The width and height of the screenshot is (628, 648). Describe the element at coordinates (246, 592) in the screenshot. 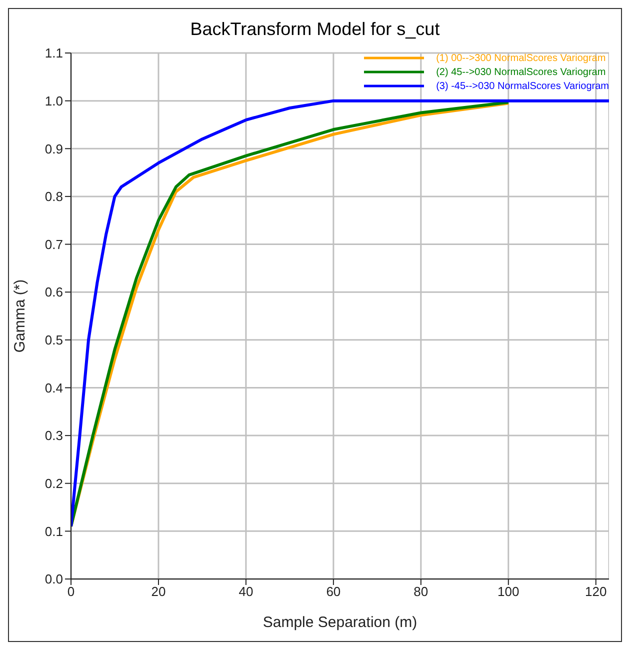

I see `x-tick-label: 40` at that location.